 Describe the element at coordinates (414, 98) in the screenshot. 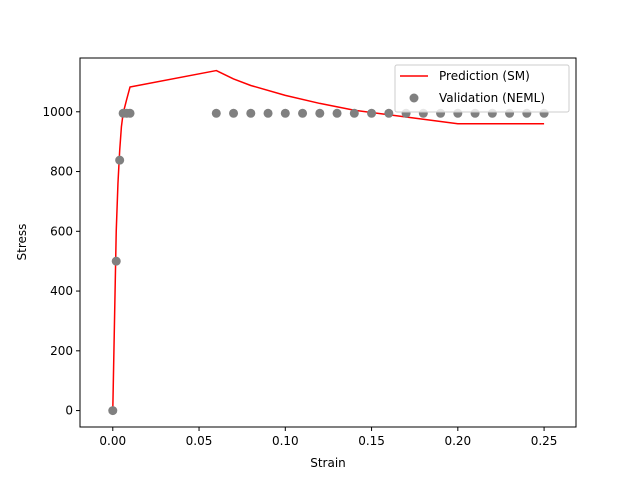

I see `legend-marker-swatch` at that location.